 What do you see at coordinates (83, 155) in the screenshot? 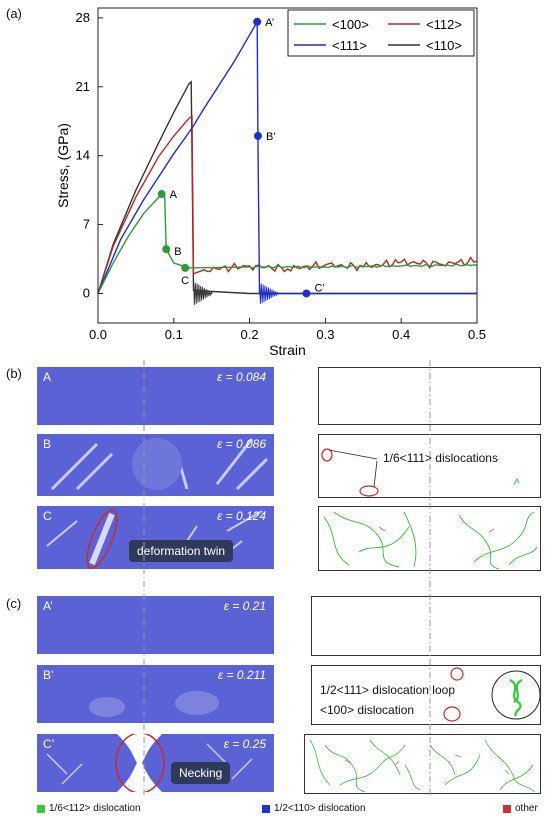
I see `y-tick-label: 14` at bounding box center [83, 155].